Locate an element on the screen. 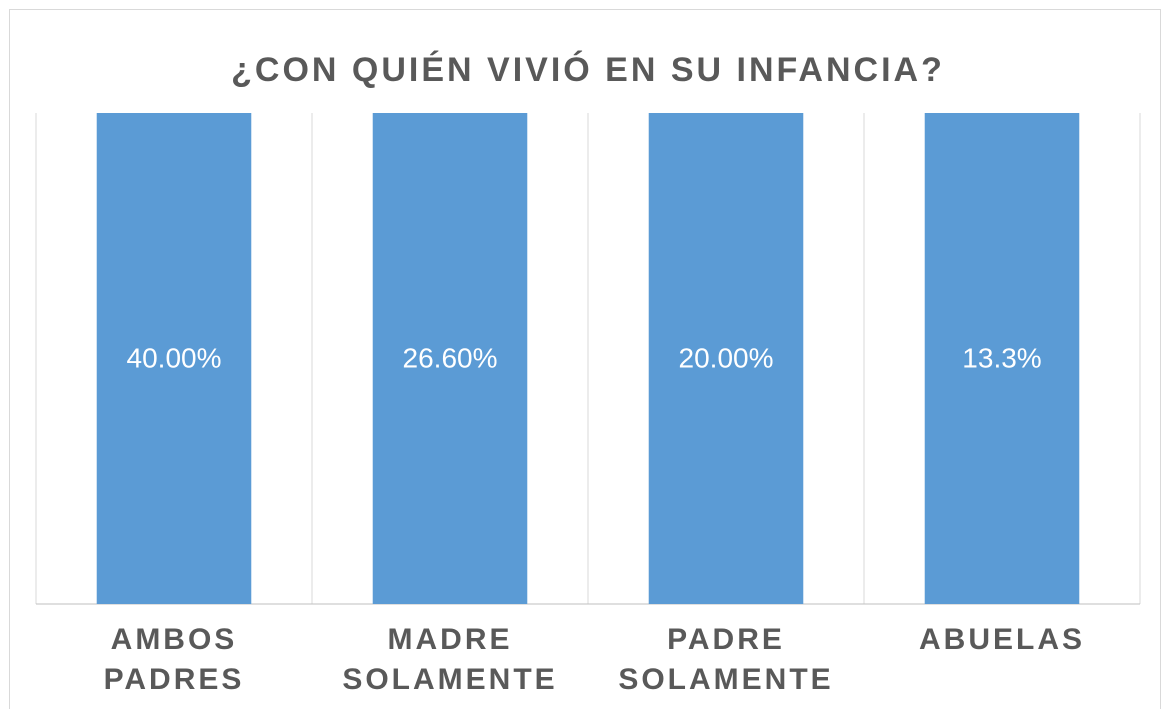 The height and width of the screenshot is (714, 1170). data-label: 20.00% is located at coordinates (726, 357).